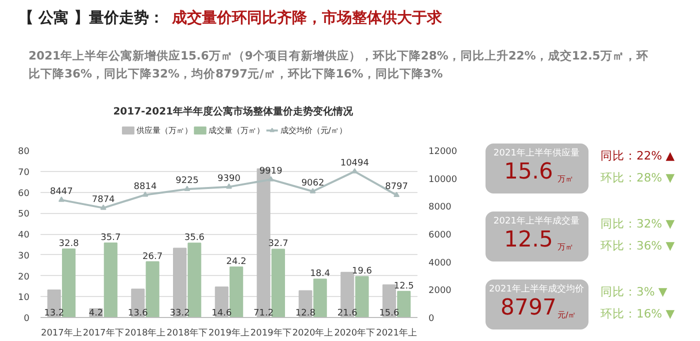 The image size is (700, 341). What do you see at coordinates (164, 130) in the screenshot?
I see `legend-label: 供应量（万㎡）` at bounding box center [164, 130].